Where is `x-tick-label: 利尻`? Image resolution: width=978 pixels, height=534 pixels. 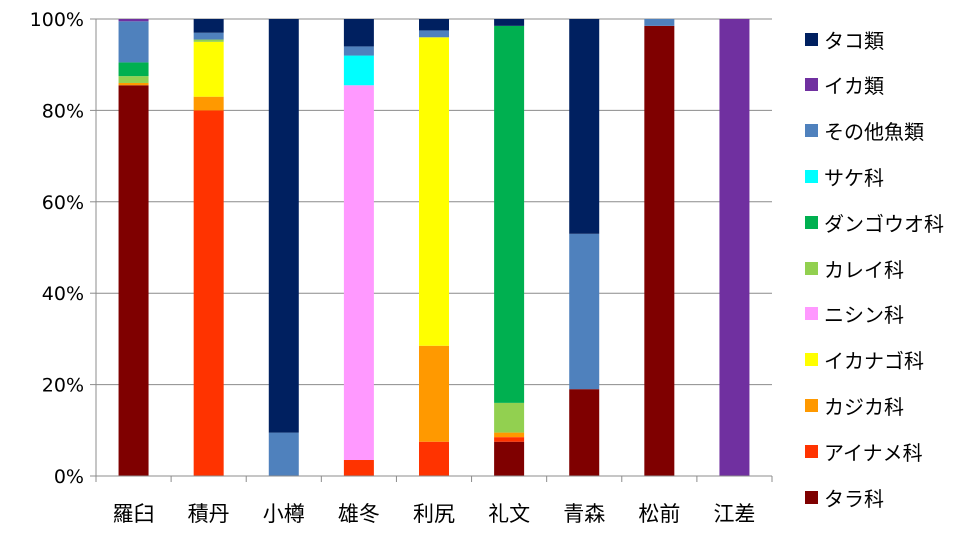
x-tick-label: 利尻 is located at coordinates (434, 514).